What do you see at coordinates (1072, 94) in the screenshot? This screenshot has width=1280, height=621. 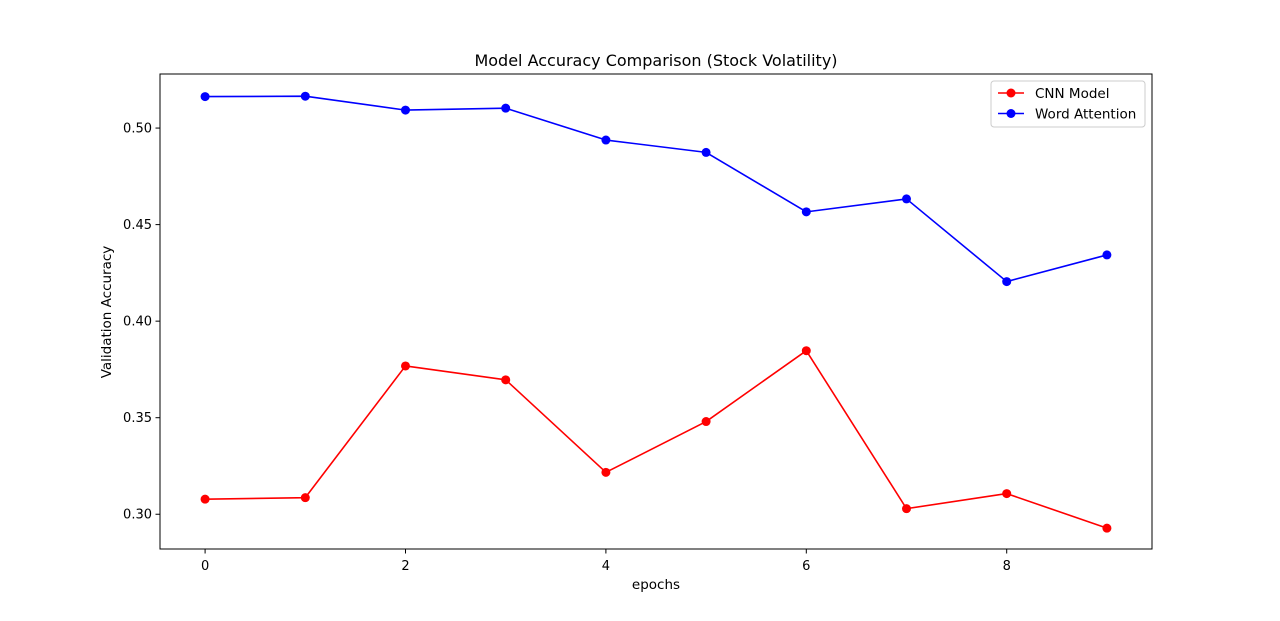 I see `legend-label-cnn-model: CNN Model` at bounding box center [1072, 94].